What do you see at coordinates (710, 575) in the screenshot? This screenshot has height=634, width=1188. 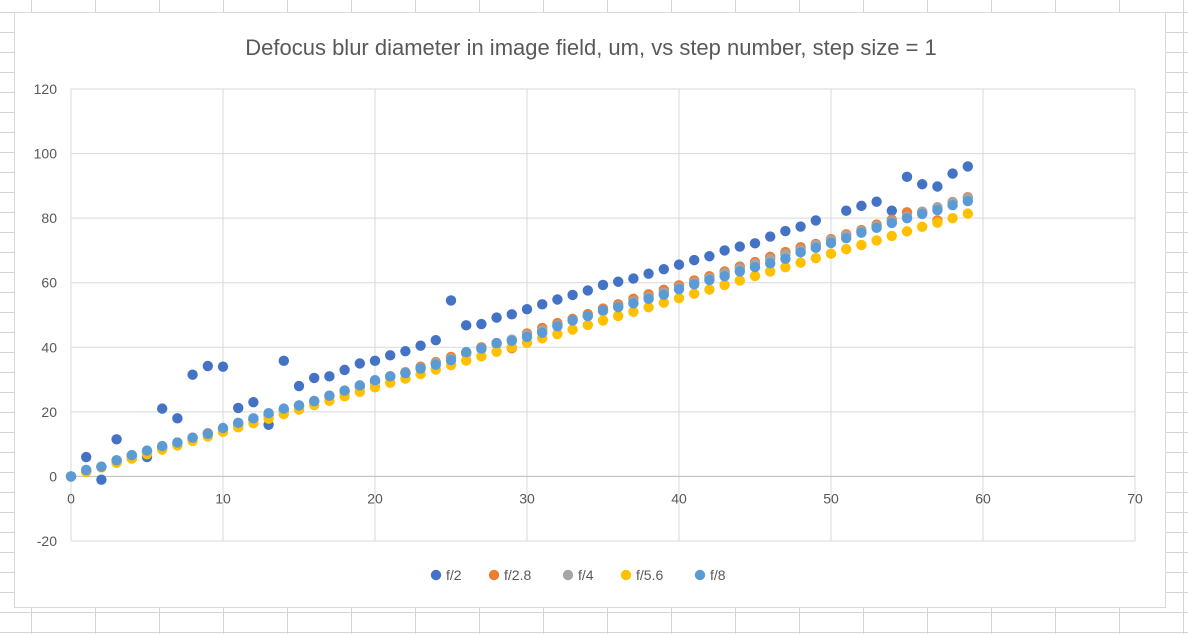 I see `legend-item: f/8` at bounding box center [710, 575].